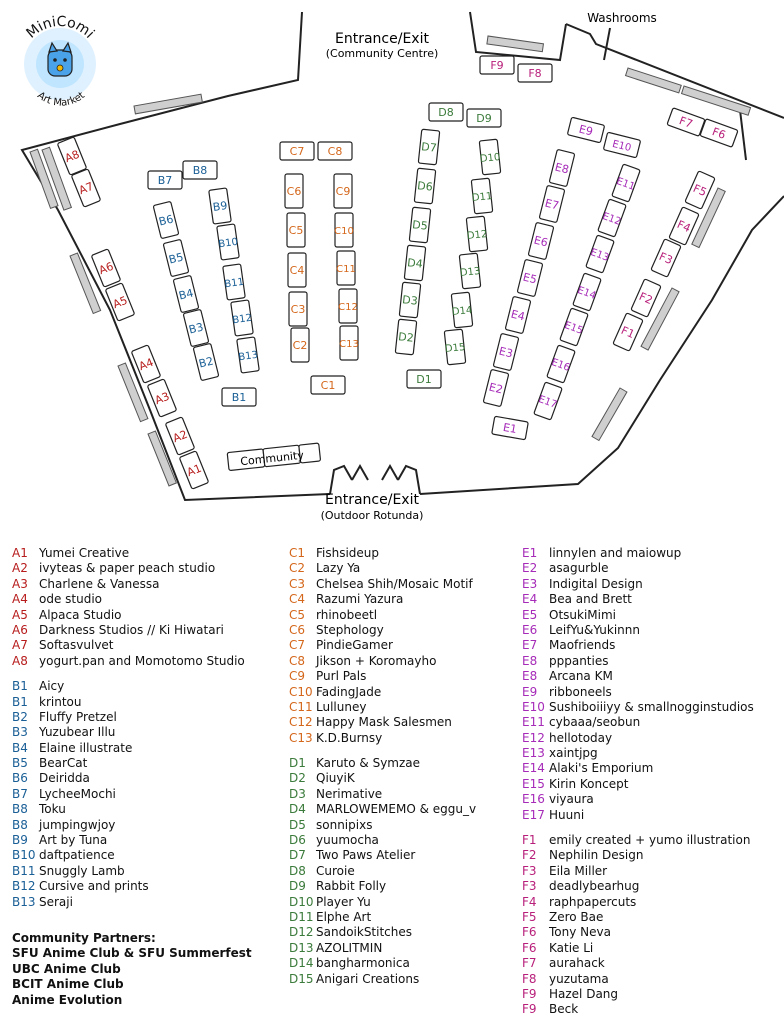 The width and height of the screenshot is (784, 1023). Describe the element at coordinates (341, 676) in the screenshot. I see `legend-vendor-name: Purl Pals` at that location.